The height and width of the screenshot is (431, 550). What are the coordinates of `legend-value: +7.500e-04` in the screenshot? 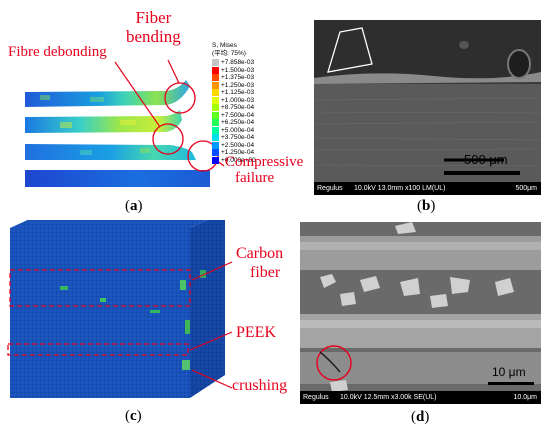 It's located at (238, 115).